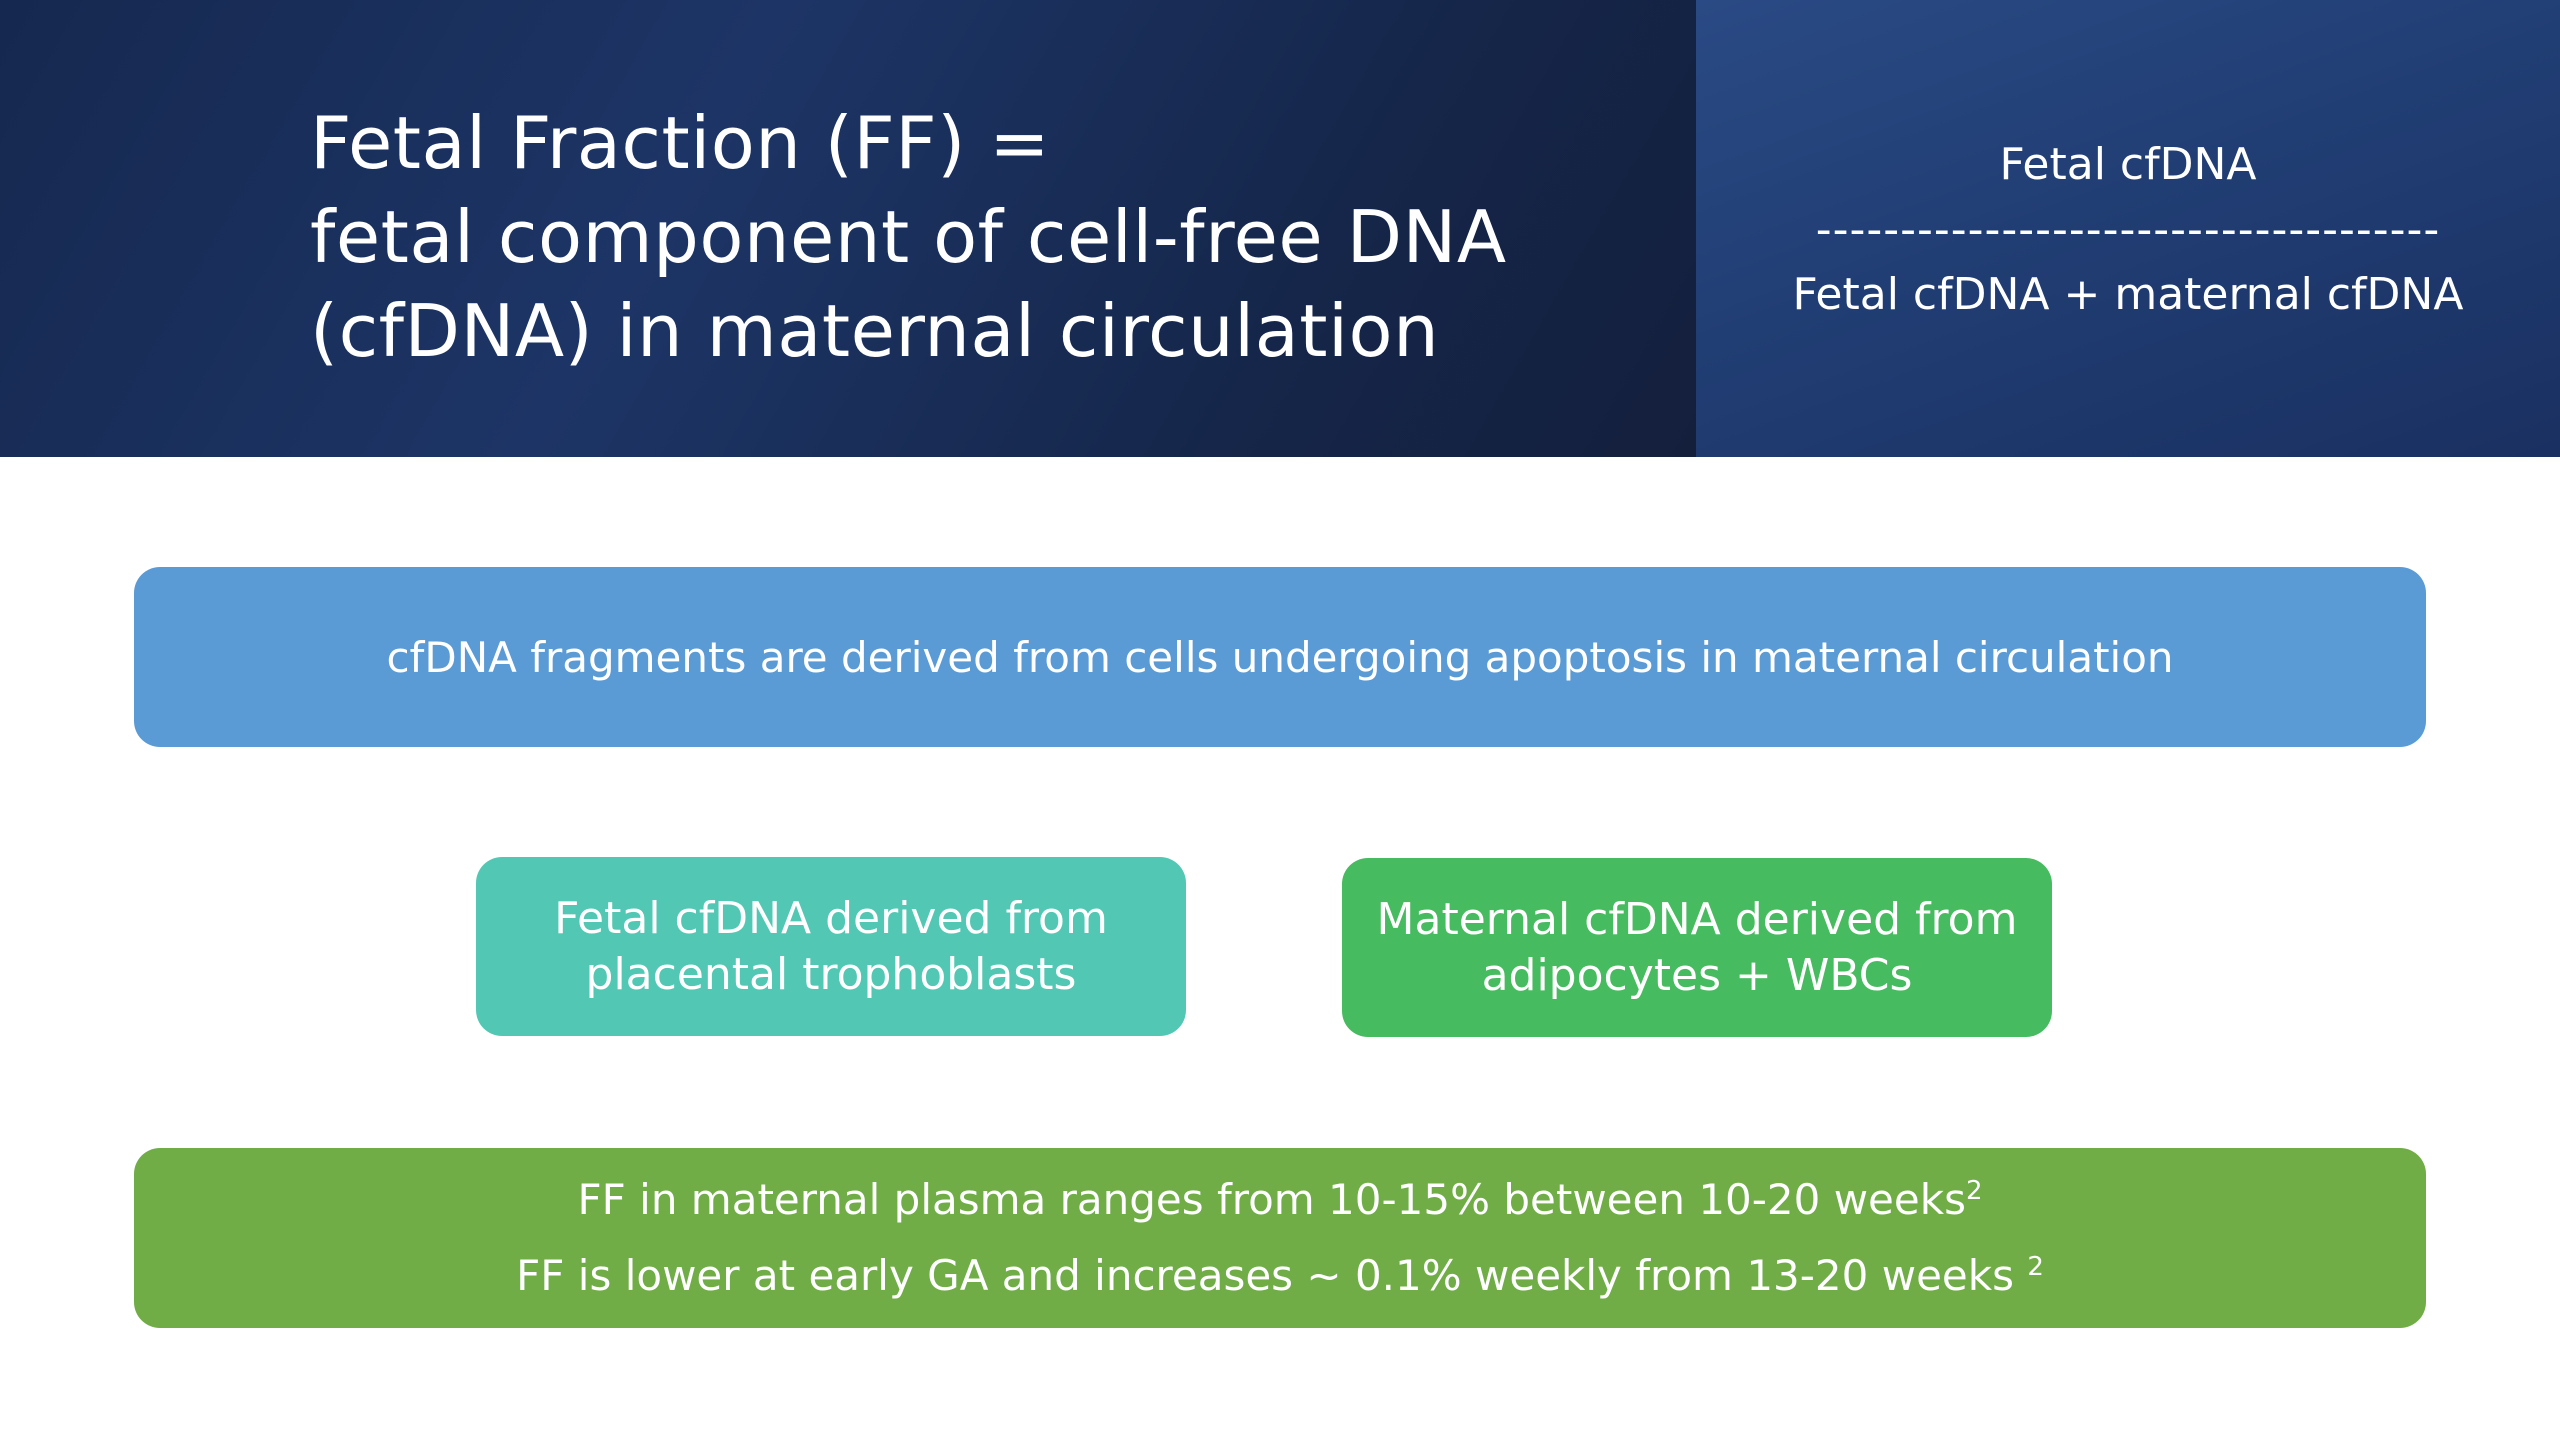  Describe the element at coordinates (908, 237) in the screenshot. I see `title-line-2: fetal component of cell-free DNA` at that location.